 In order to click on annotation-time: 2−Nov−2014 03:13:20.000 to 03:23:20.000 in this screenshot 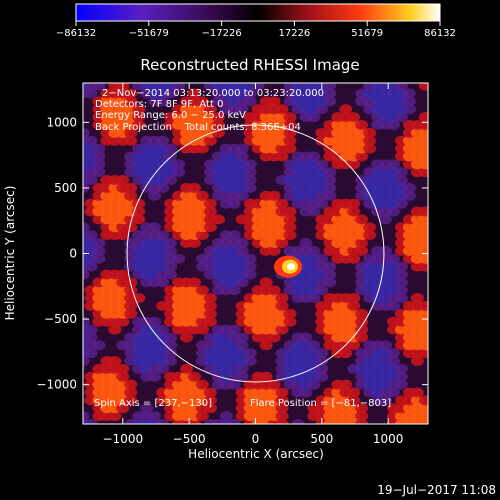, I will do `click(213, 93)`.